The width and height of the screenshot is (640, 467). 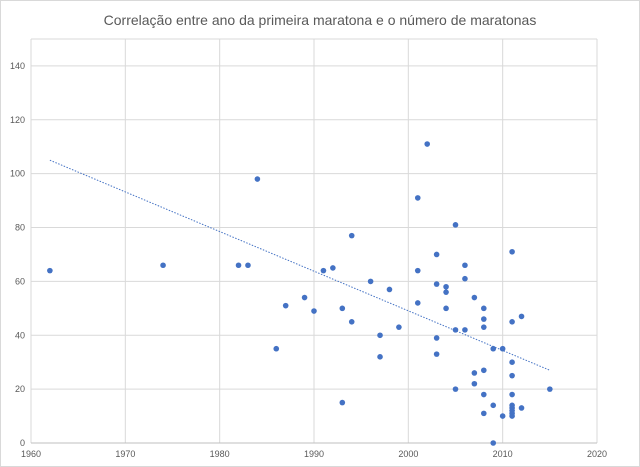 I want to click on y-tick-label: 120, so click(x=17, y=120).